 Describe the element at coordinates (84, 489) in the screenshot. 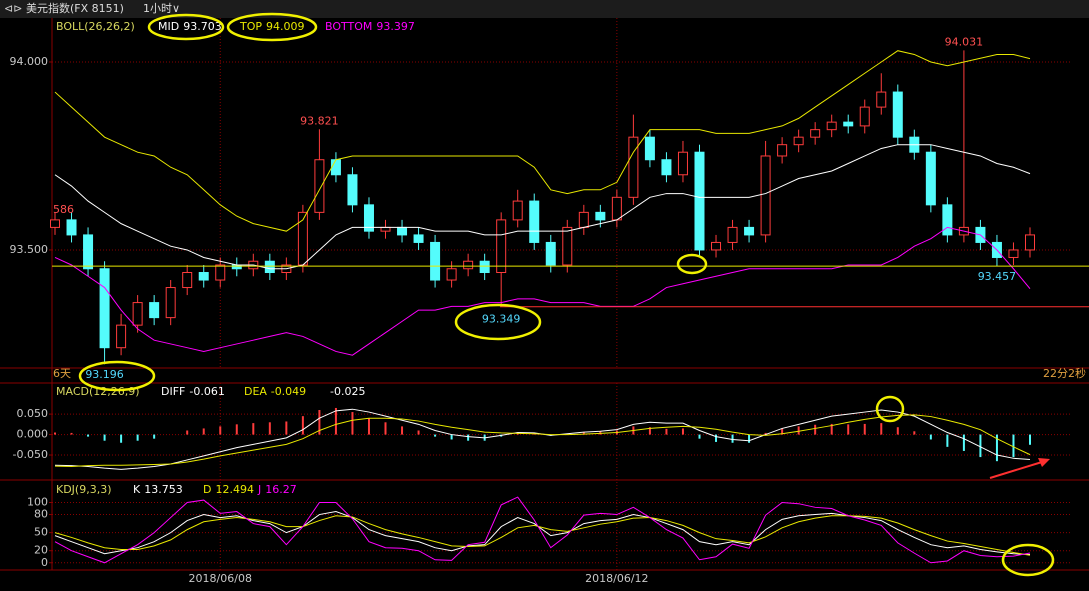

I see `indicator-title: KDJ(9,3,3)` at that location.